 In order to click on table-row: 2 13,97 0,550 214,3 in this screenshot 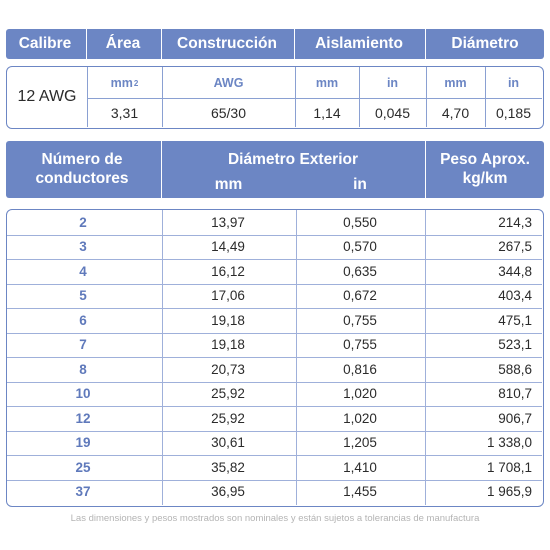, I will do `click(274, 223)`.